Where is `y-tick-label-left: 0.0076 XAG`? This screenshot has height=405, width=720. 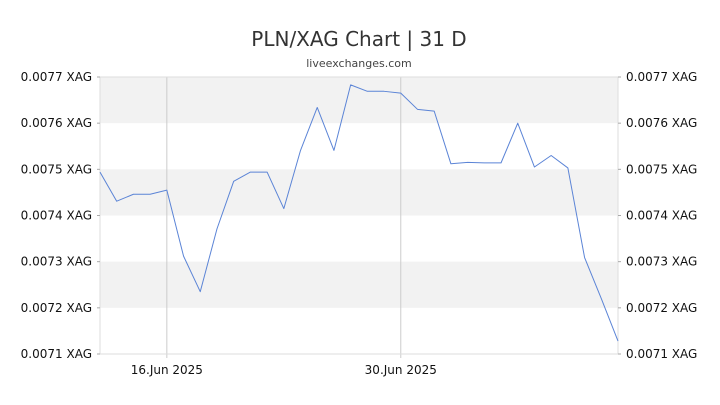 y-tick-label-left: 0.0076 XAG is located at coordinates (56, 123).